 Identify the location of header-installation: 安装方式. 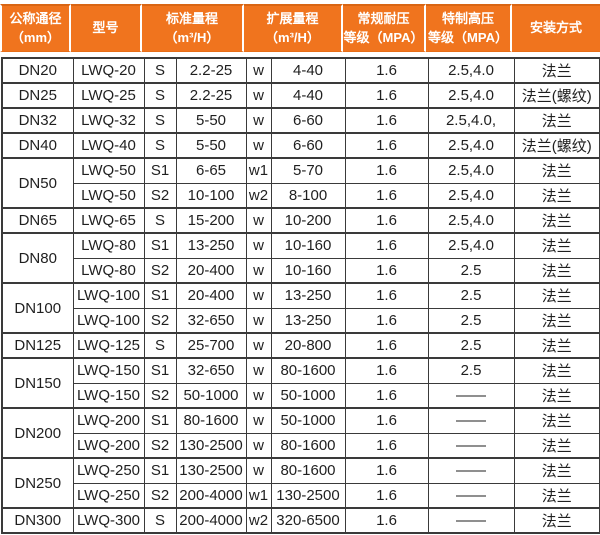
(556, 28).